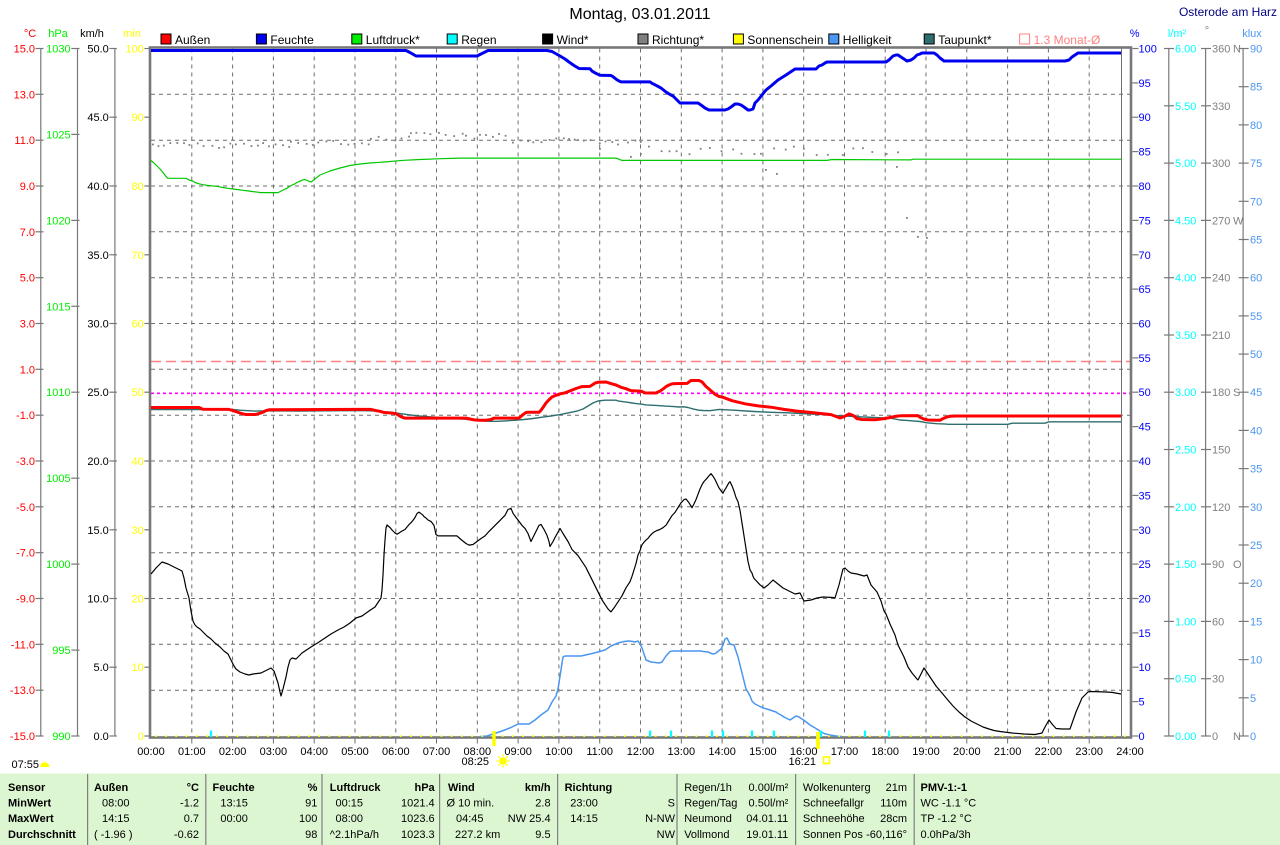 The height and width of the screenshot is (845, 1280). I want to click on svg-text: 1.50, so click(1185, 565).